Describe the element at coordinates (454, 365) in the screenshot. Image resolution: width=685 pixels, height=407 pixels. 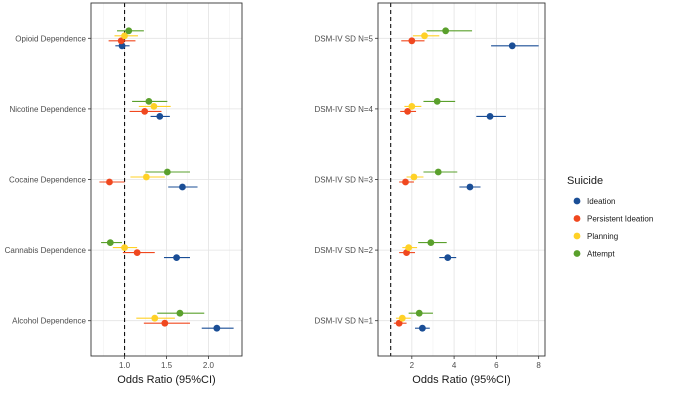
I see `x-tick-label: 4` at that location.